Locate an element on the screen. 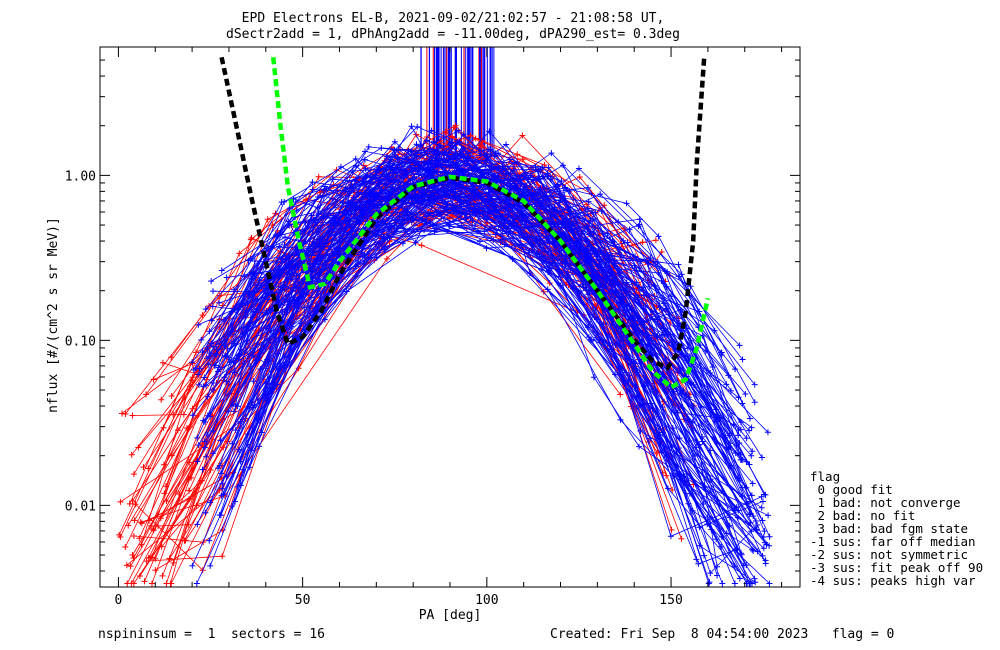  legend-item-2: 2 bad: no fit is located at coordinates (863, 515).